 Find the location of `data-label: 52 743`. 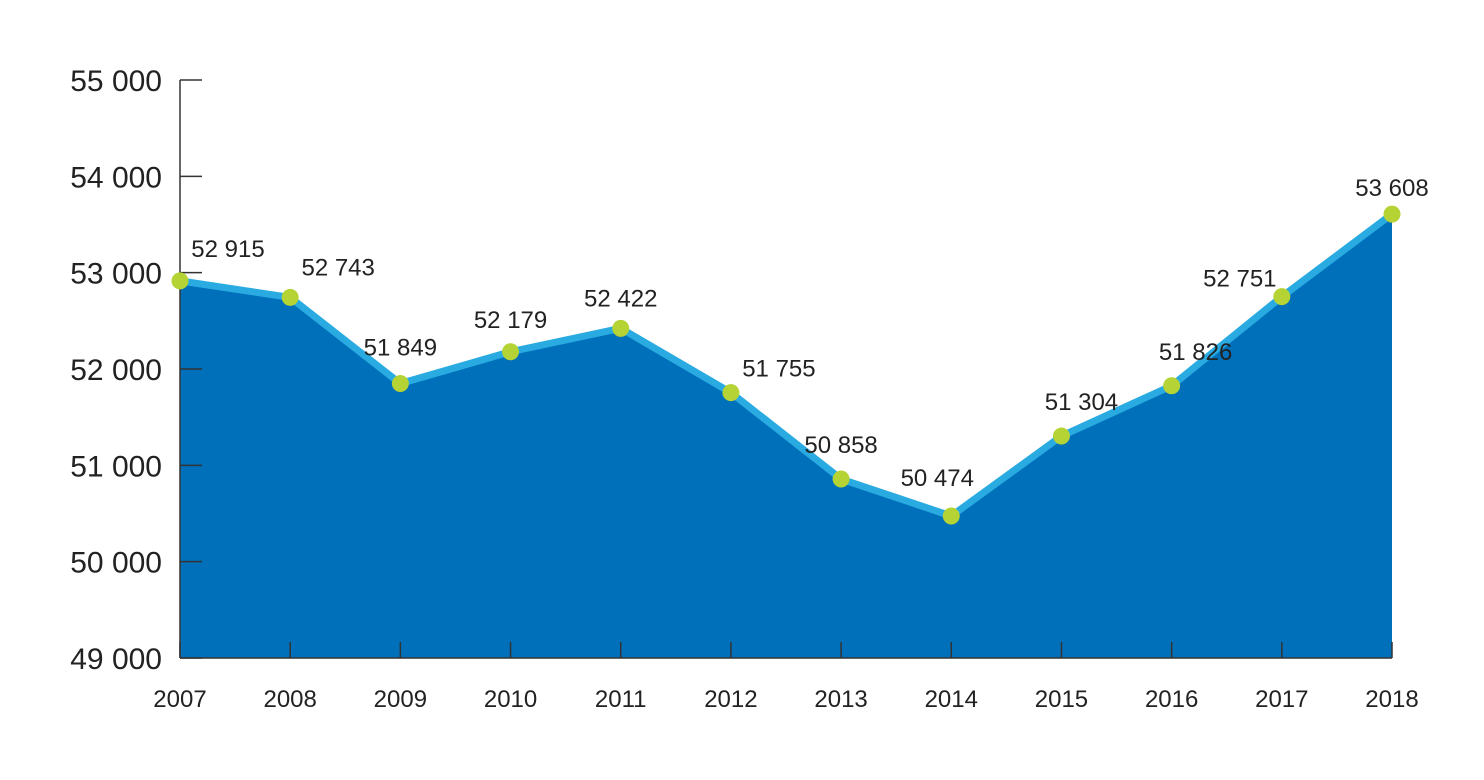

data-label: 52 743 is located at coordinates (337, 267).